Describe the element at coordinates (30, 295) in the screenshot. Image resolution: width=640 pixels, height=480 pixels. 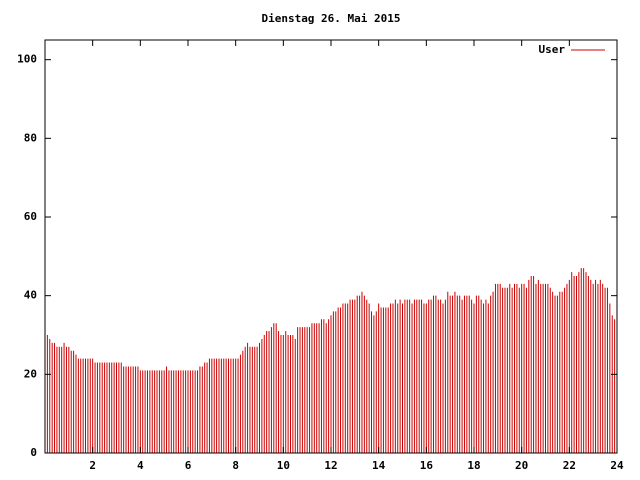
I see `y-tick-label: 40` at that location.